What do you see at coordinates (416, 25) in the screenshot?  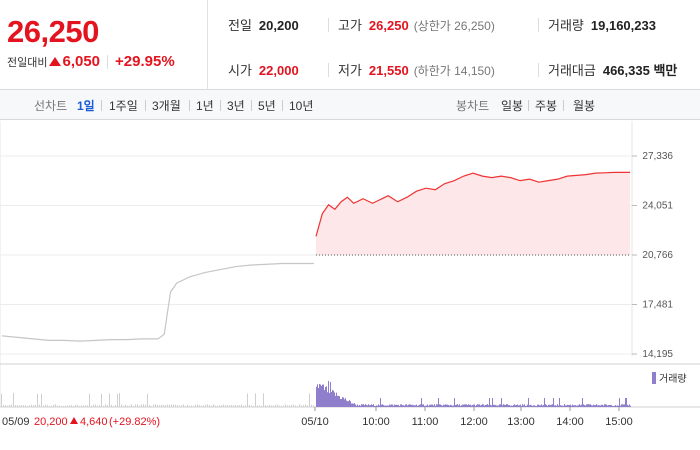 I see `stat-high: 고가 26,250 (상한가 26,250)` at bounding box center [416, 25].